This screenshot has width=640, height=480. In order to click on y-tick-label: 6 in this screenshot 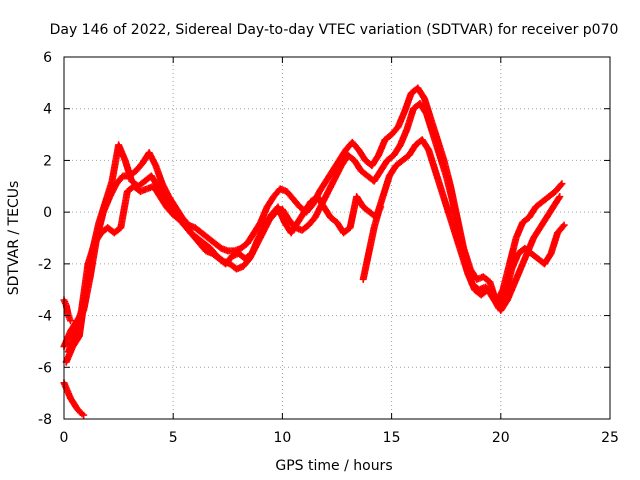, I will do `click(47, 58)`.